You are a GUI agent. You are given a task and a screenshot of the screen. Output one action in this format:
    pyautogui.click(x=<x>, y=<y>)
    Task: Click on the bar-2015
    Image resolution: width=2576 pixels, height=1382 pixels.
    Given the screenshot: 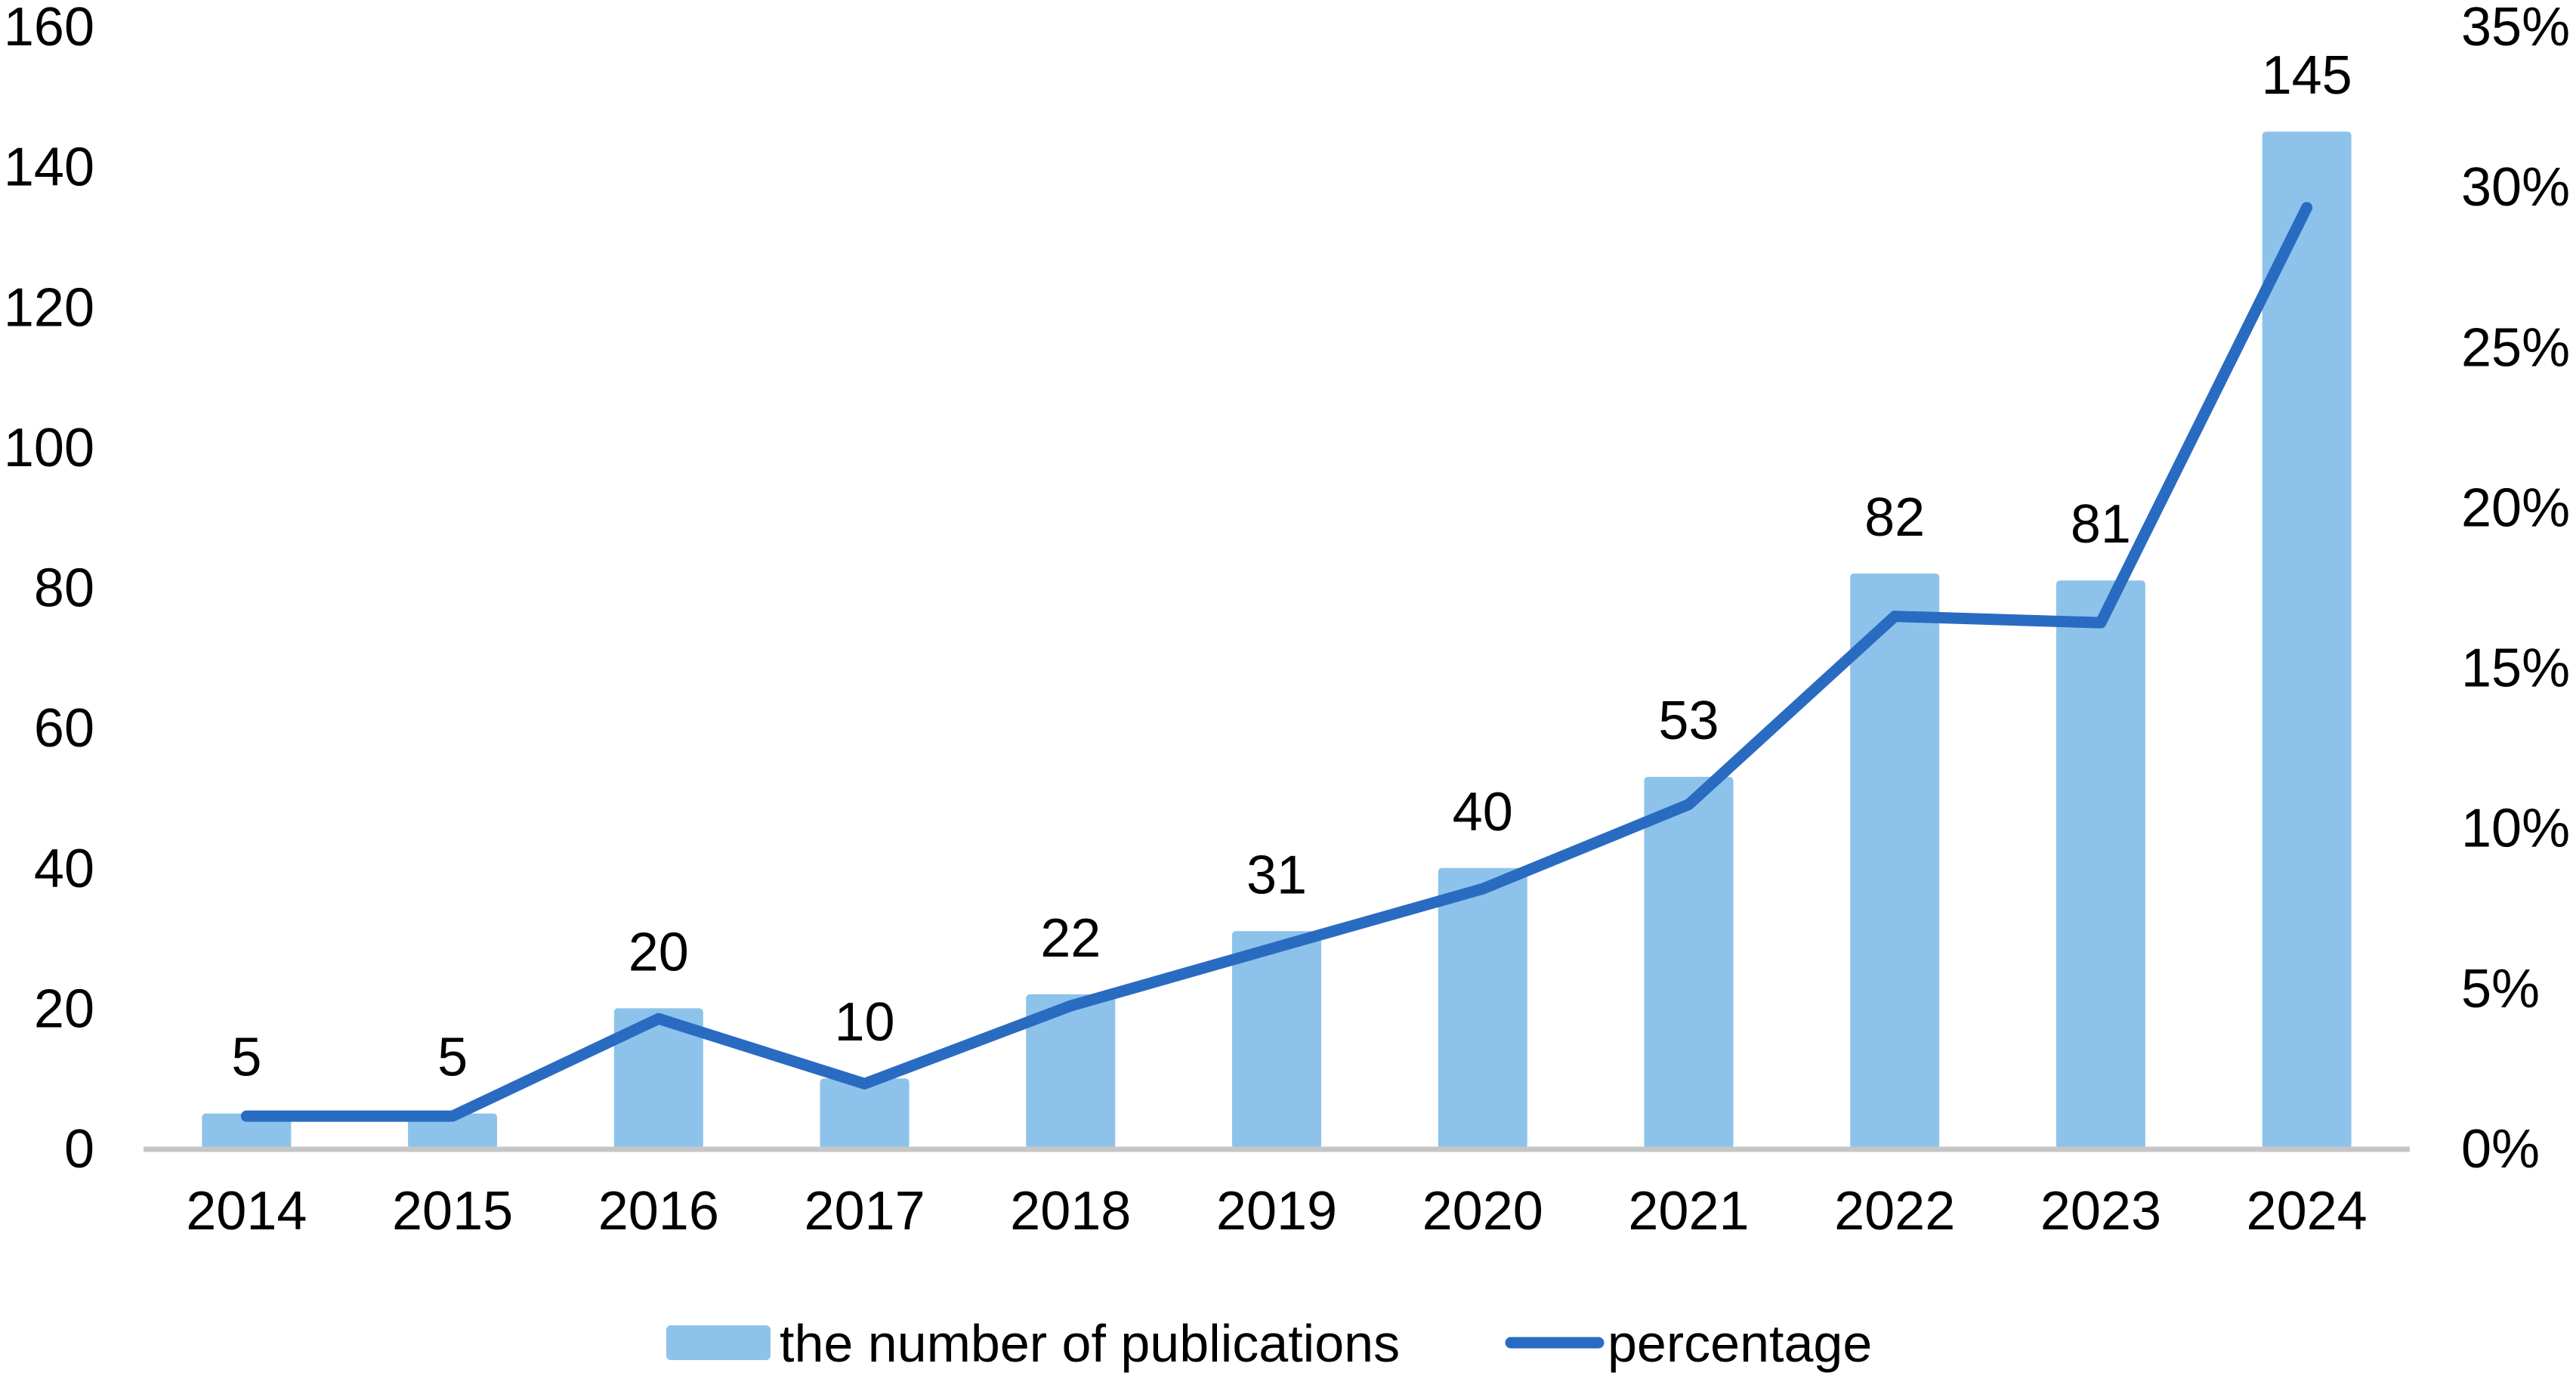 What is the action you would take?
    pyautogui.click(x=453, y=1131)
    